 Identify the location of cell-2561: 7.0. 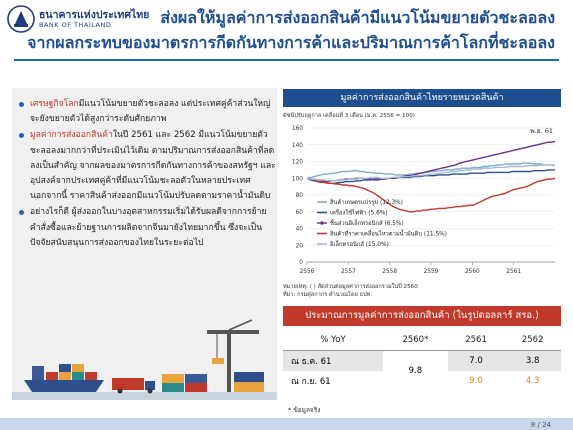
(476, 360).